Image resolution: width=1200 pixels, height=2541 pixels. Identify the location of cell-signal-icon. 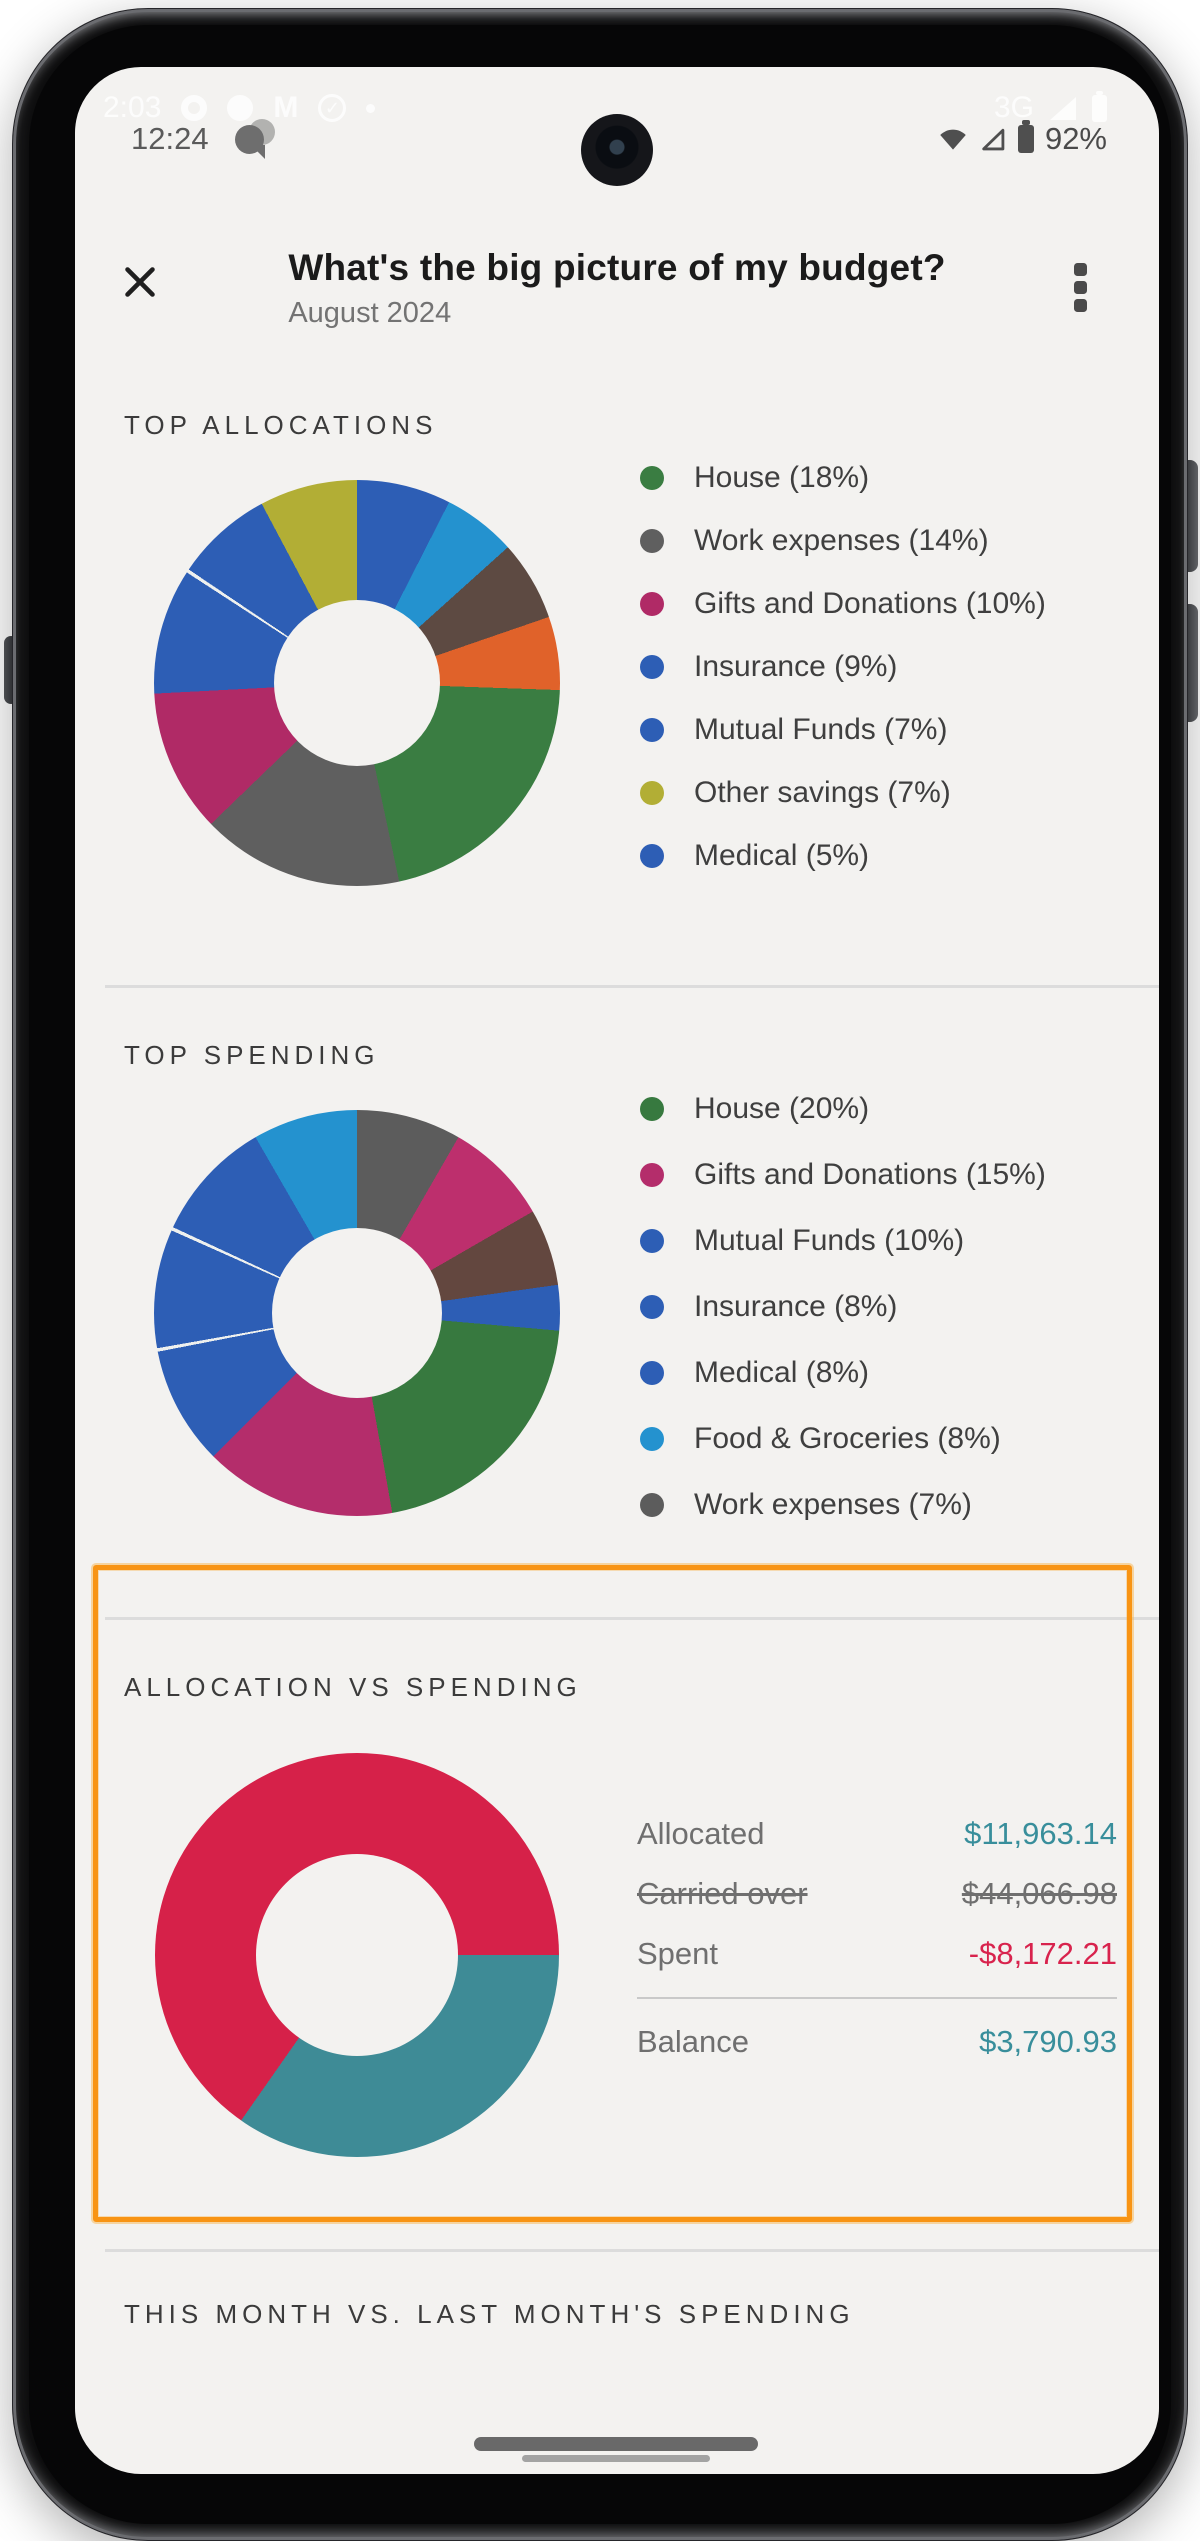
(993, 139).